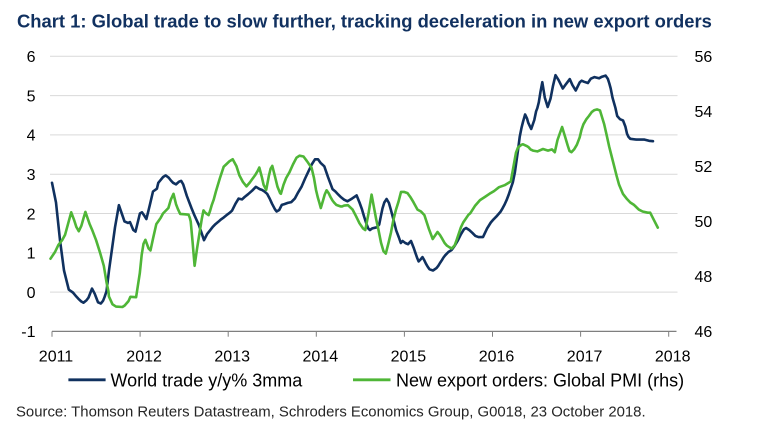  I want to click on svg-text: 56, so click(704, 57).